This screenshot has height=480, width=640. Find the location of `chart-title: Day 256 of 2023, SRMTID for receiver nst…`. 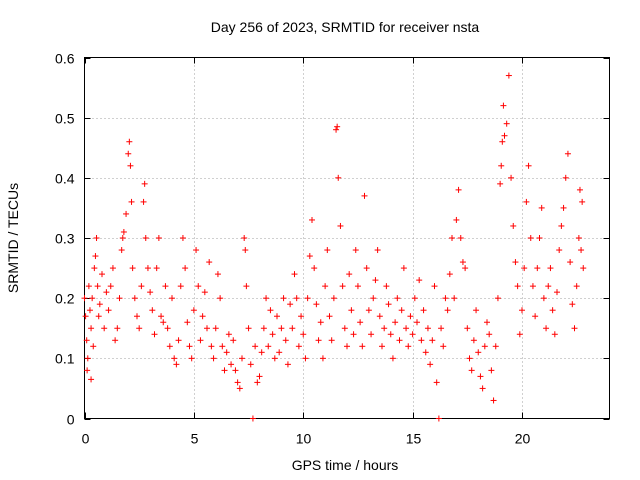

chart-title: Day 256 of 2023, SRMTID for receiver nst… is located at coordinates (345, 27).